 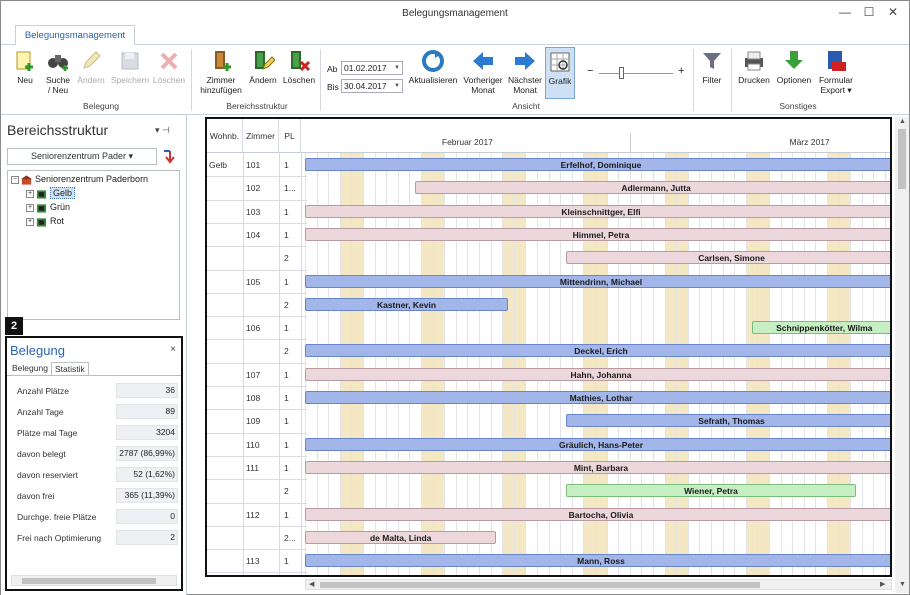 I want to click on scroll-left-icon: ◀, so click(x=312, y=584).